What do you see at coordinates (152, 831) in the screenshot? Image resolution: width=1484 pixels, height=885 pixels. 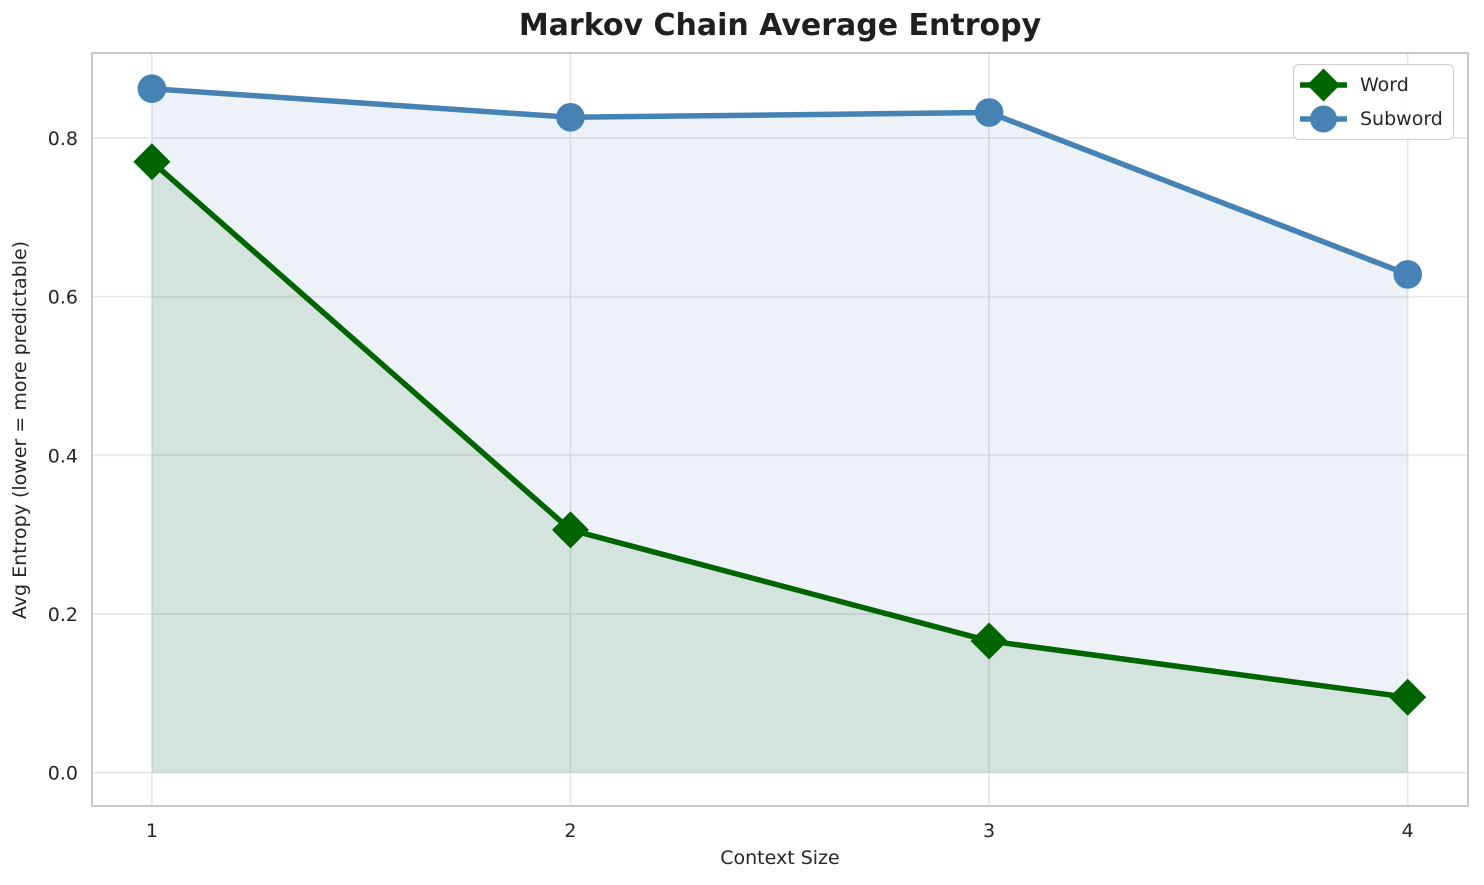 I see `x-tick-label: 1` at bounding box center [152, 831].